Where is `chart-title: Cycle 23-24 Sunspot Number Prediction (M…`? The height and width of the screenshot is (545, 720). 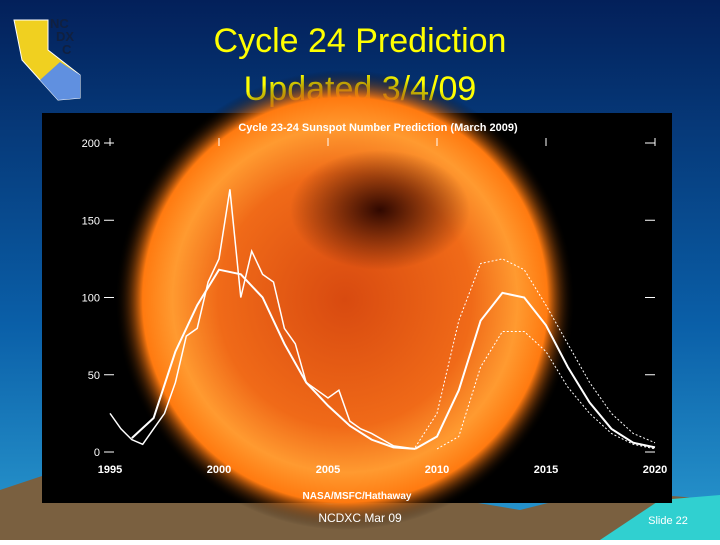 chart-title: Cycle 23-24 Sunspot Number Prediction (M… is located at coordinates (378, 128).